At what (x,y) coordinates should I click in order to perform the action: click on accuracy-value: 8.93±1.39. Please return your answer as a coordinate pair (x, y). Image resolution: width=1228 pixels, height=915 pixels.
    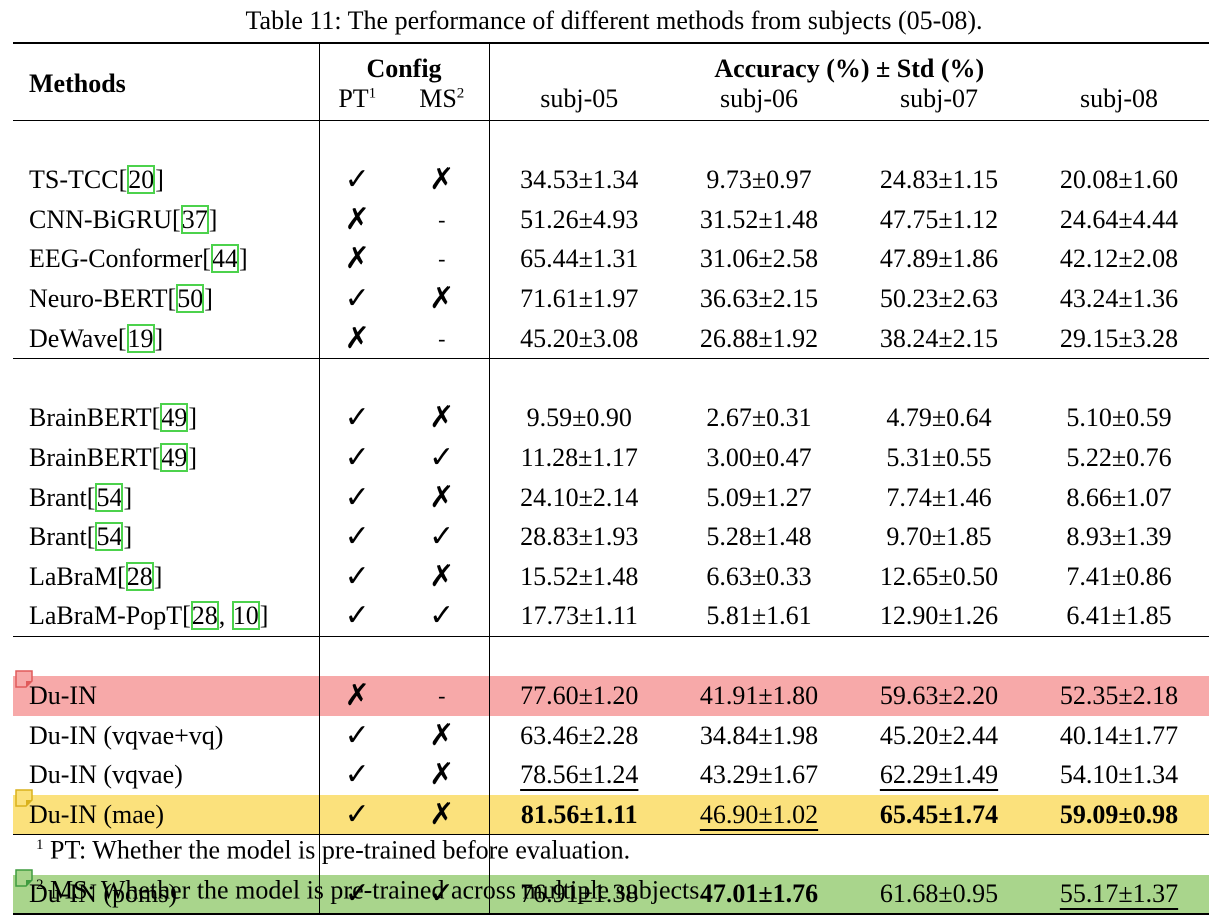
    Looking at the image, I should click on (1119, 537).